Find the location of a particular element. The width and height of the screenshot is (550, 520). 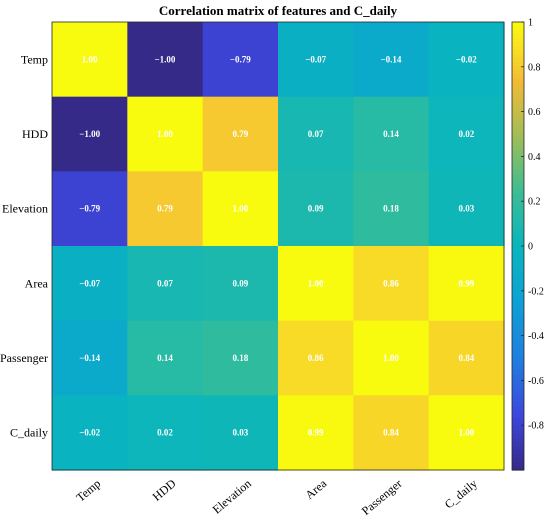

heatmap-cell-value: 0.02 is located at coordinates (165, 433).